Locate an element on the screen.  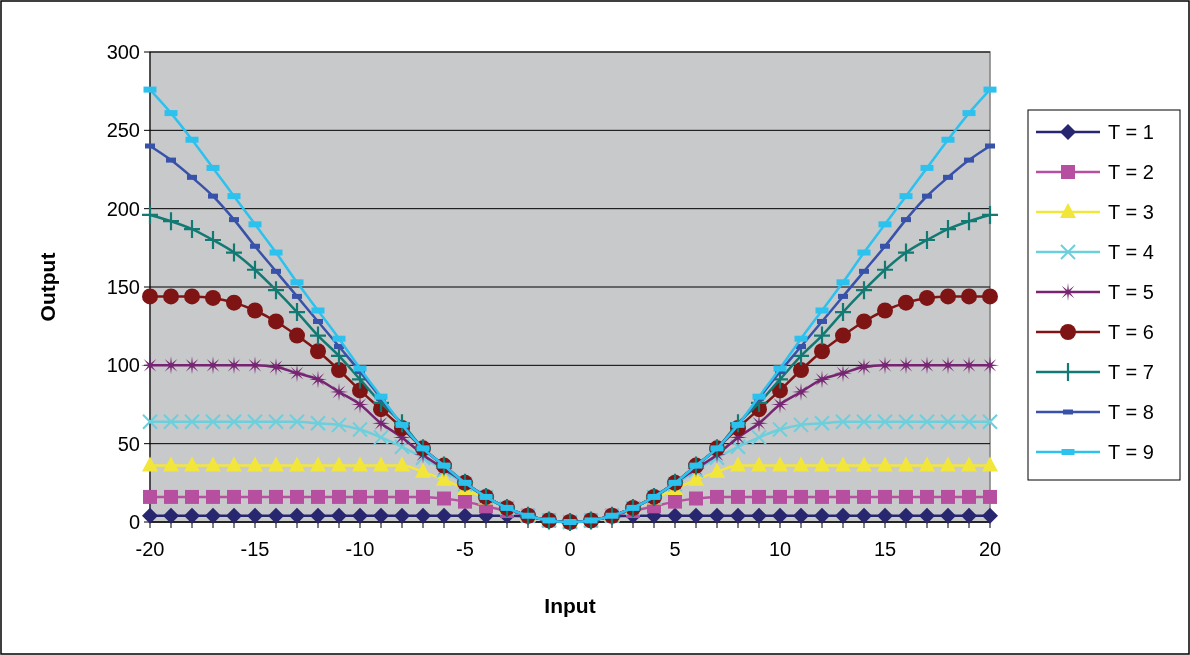
x-tick-label: 5 is located at coordinates (675, 549).